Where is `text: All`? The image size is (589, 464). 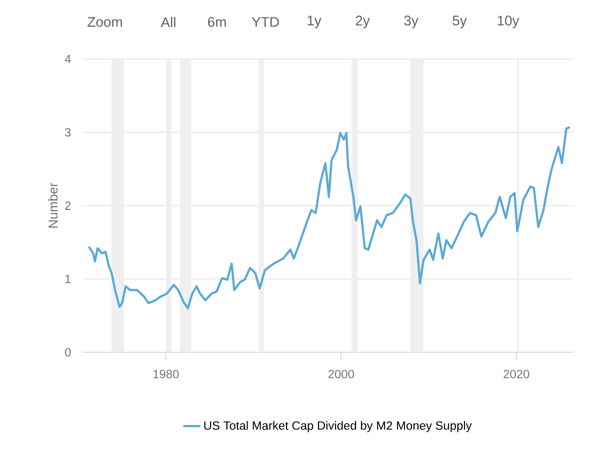 text: All is located at coordinates (168, 22).